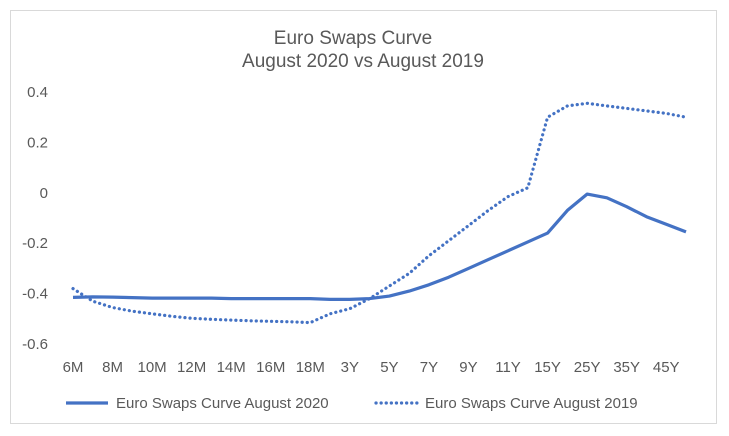 The width and height of the screenshot is (729, 436). I want to click on legend-label: Euro Swaps Curve August 2020, so click(222, 403).